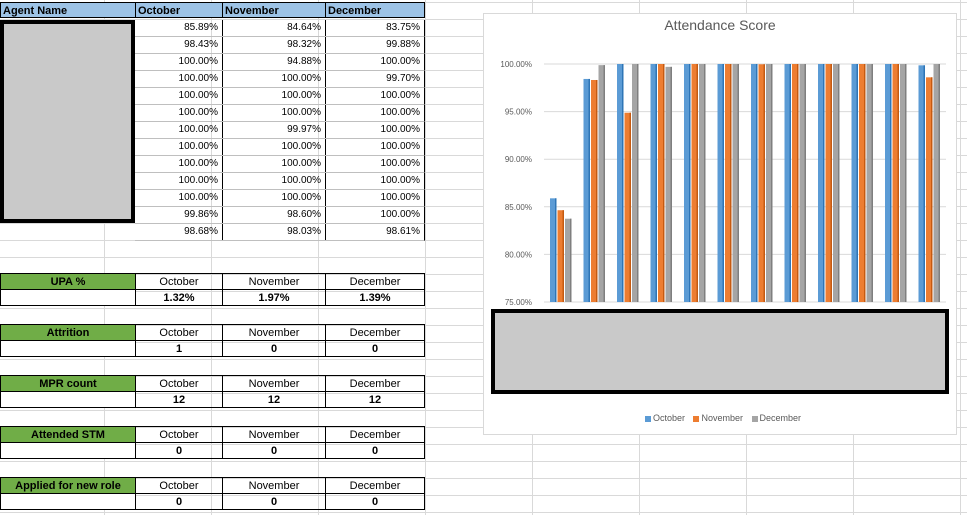  I want to click on metric-value: 1.32%, so click(179, 297).